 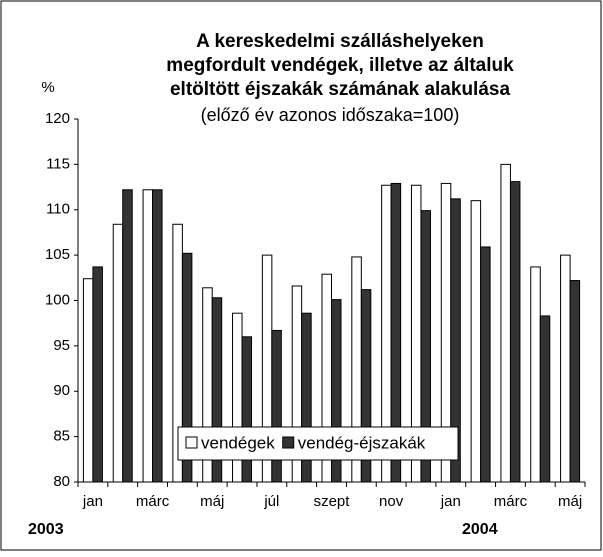 I want to click on legend-label: vendég-éjszakák, so click(x=362, y=442).